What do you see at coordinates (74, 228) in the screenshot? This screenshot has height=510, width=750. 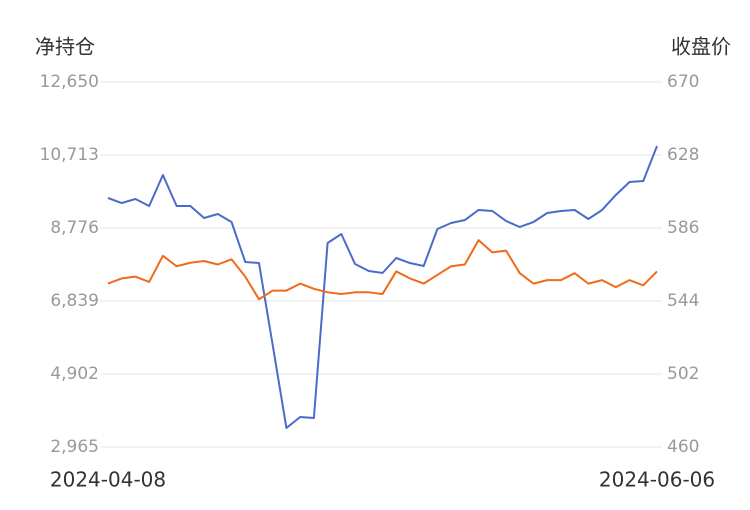 I see `y-tick-label: 8,776` at bounding box center [74, 228].